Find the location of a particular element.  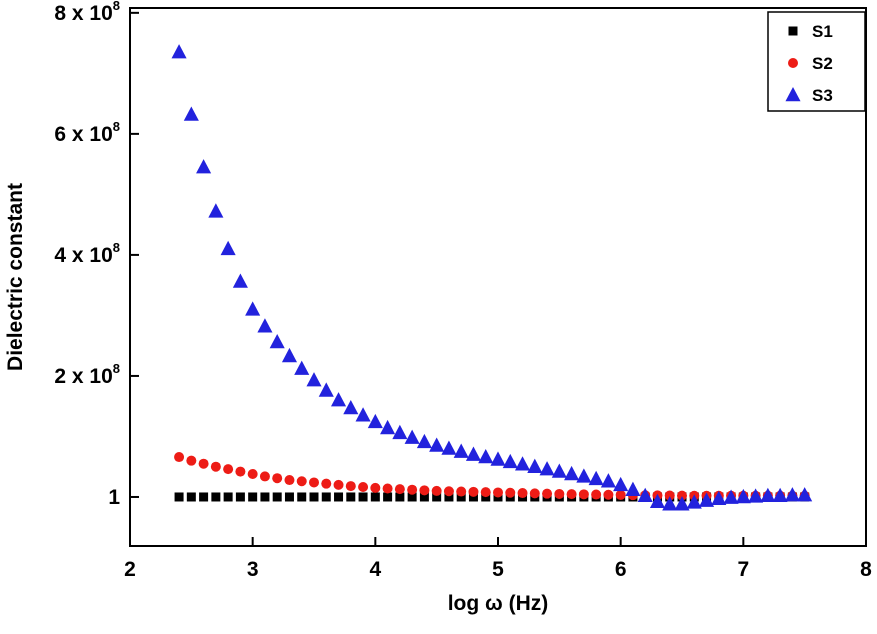

legend: S1 S2 S3 is located at coordinates (816, 61).